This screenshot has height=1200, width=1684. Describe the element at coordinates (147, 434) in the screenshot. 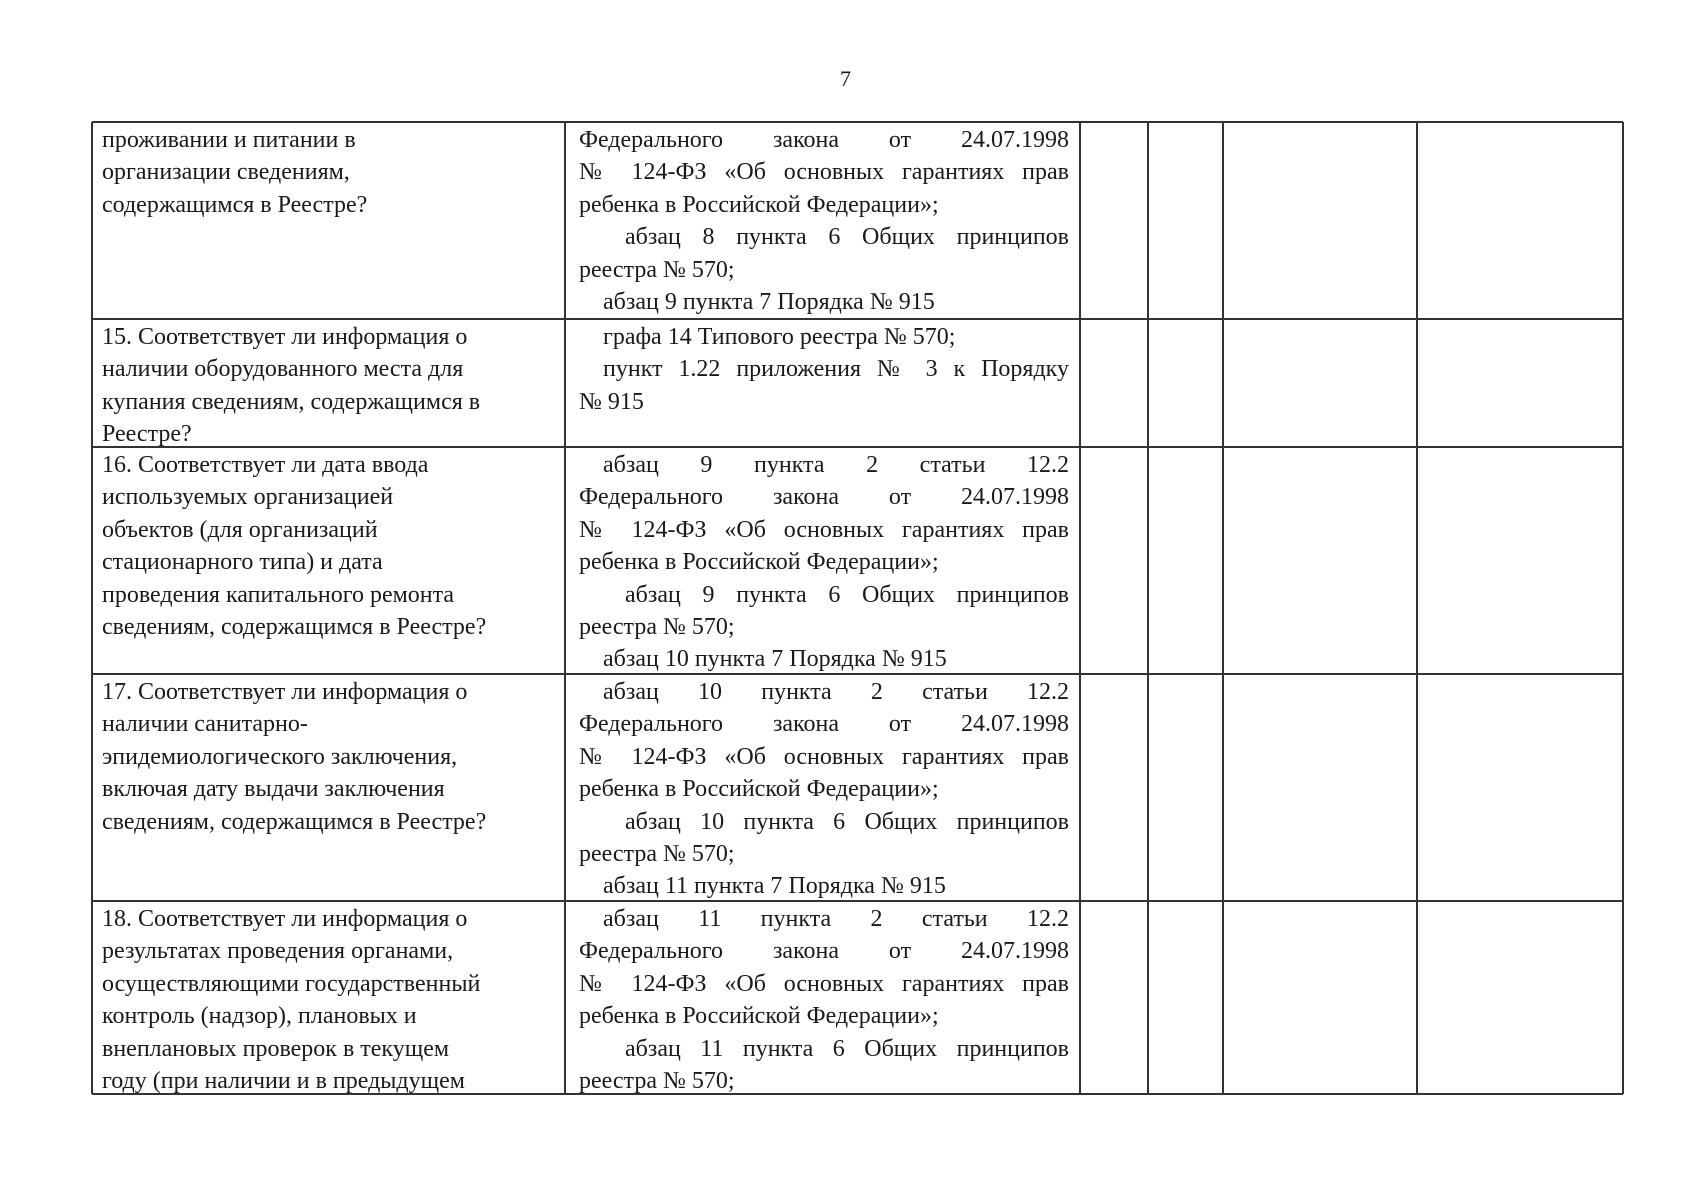

I see `question-line: Реестре?` at that location.